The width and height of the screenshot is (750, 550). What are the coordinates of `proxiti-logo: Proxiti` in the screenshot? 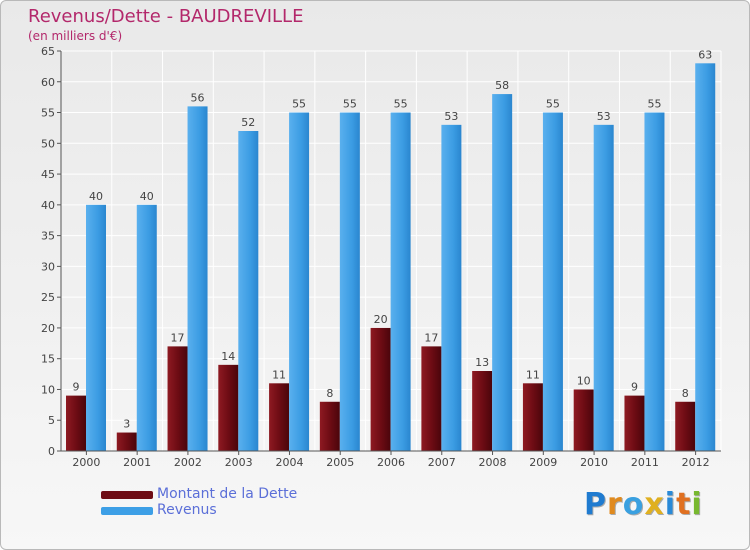 It's located at (643, 504).